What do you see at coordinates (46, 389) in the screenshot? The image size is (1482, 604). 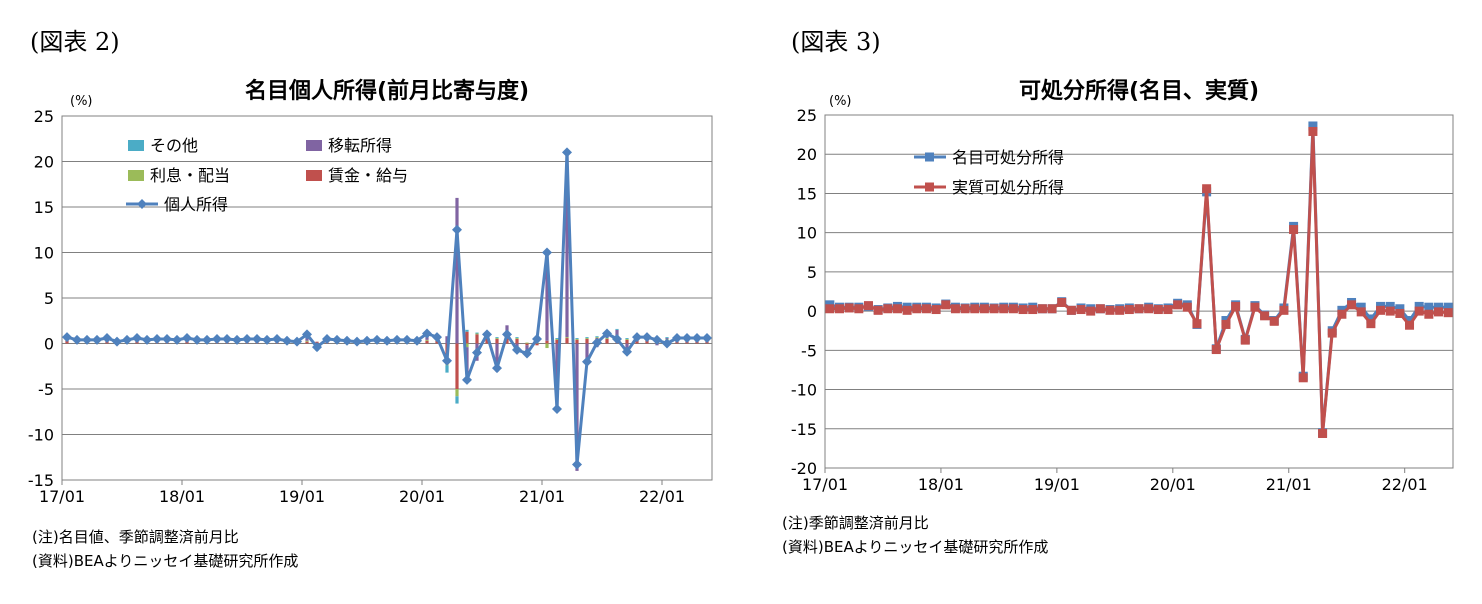 I see `y-tick-label: -5` at bounding box center [46, 389].